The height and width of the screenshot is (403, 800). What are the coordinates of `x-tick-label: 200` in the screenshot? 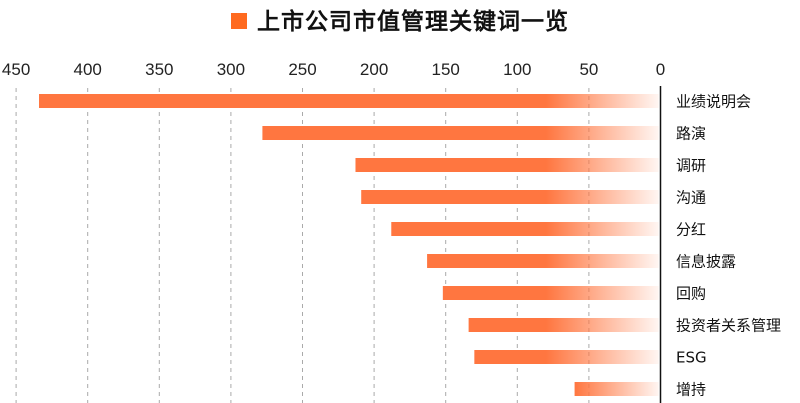 It's located at (374, 69).